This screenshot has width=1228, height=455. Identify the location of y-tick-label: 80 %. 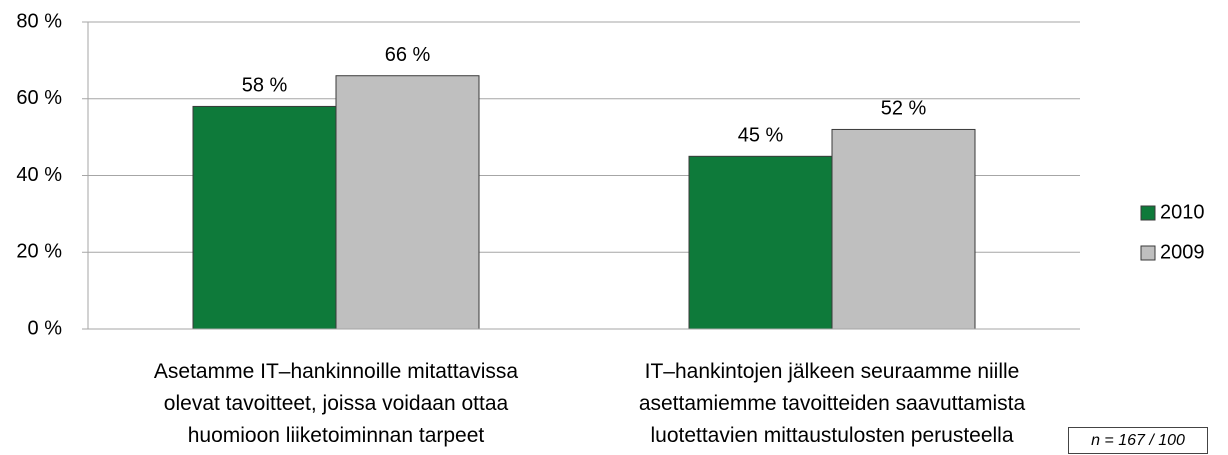
(39, 21).